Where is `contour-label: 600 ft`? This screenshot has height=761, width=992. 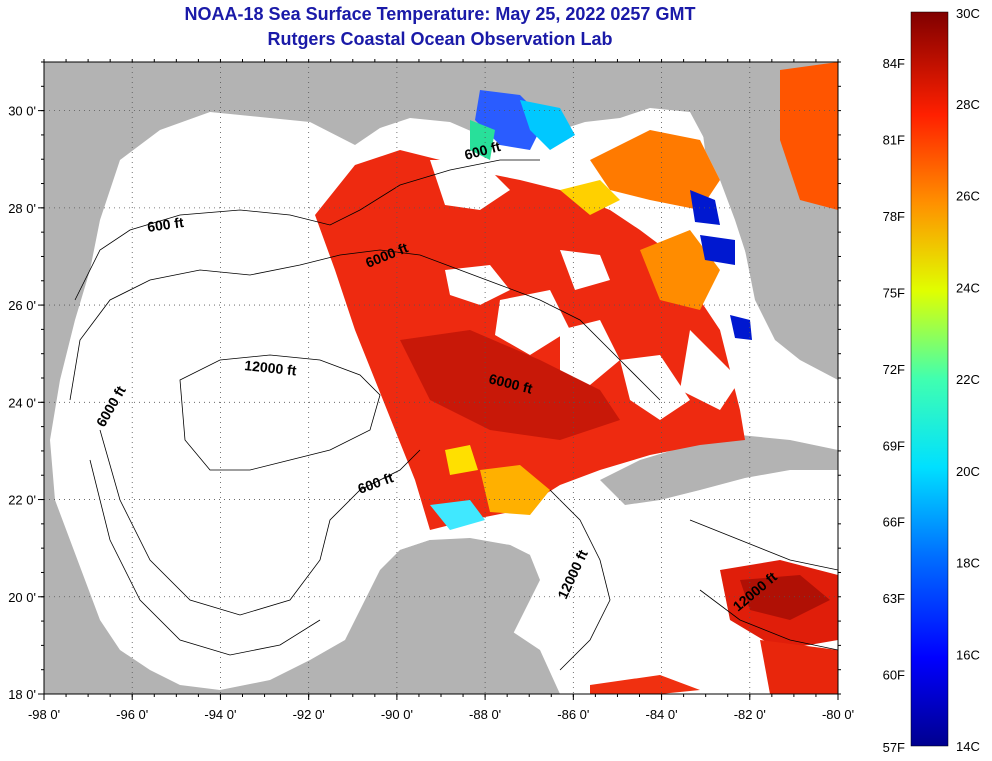
contour-label: 600 ft is located at coordinates (165, 224).